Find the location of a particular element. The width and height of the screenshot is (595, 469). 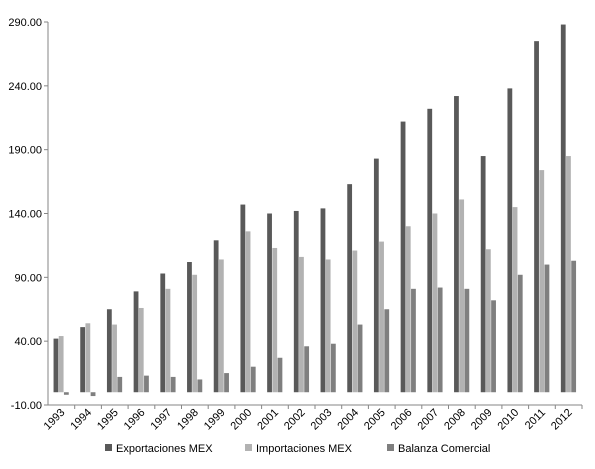

x-tick-label: 2005 is located at coordinates (375, 420).